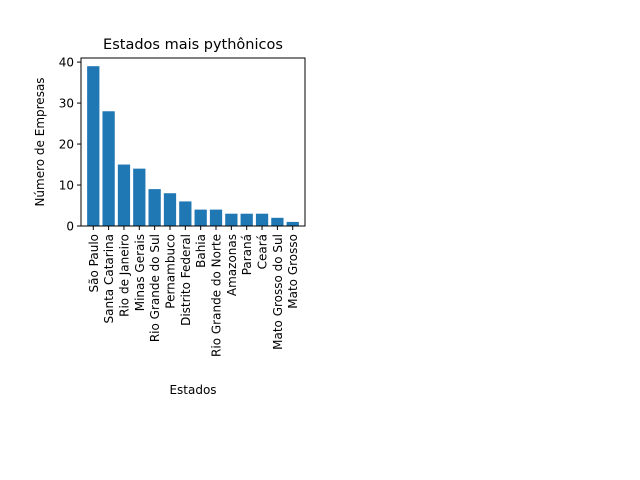  What do you see at coordinates (40, 141) in the screenshot?
I see `y-axis-label: Número de Empresas` at bounding box center [40, 141].